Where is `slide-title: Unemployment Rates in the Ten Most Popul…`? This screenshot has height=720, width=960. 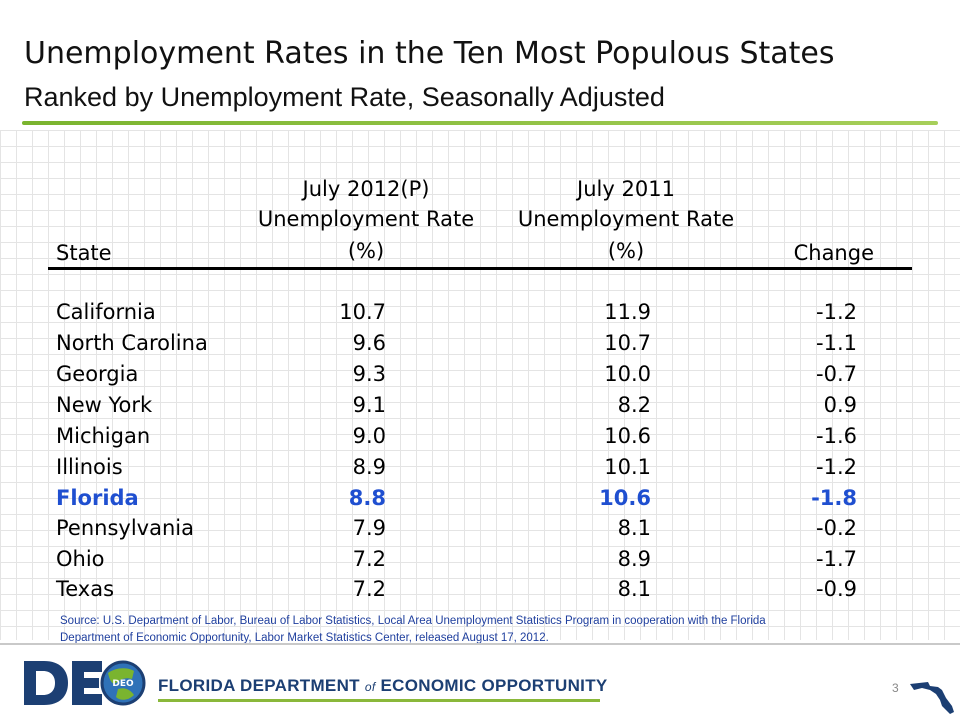
slide-title: Unemployment Rates in the Ten Most Popul… is located at coordinates (429, 53).